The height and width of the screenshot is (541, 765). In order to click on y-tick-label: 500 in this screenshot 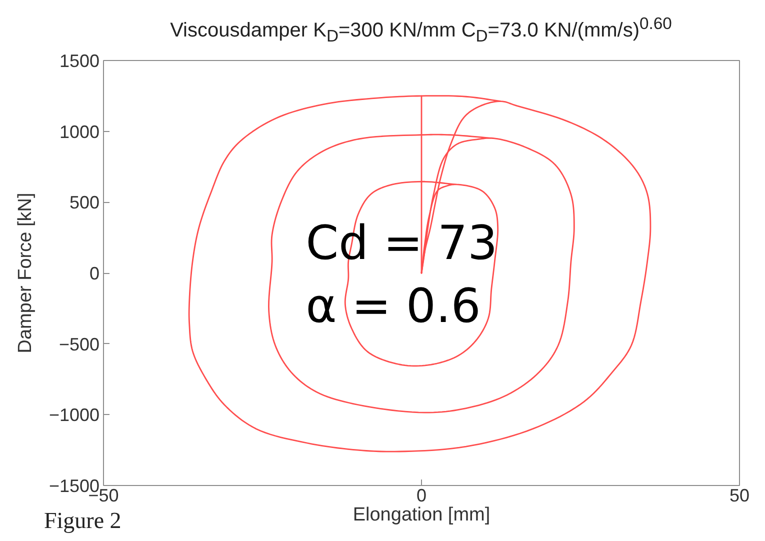, I will do `click(84, 202)`.